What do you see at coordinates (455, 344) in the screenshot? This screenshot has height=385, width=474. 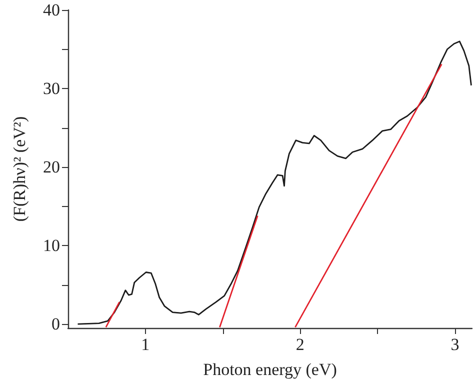 I see `x-tick-label: 3` at bounding box center [455, 344].